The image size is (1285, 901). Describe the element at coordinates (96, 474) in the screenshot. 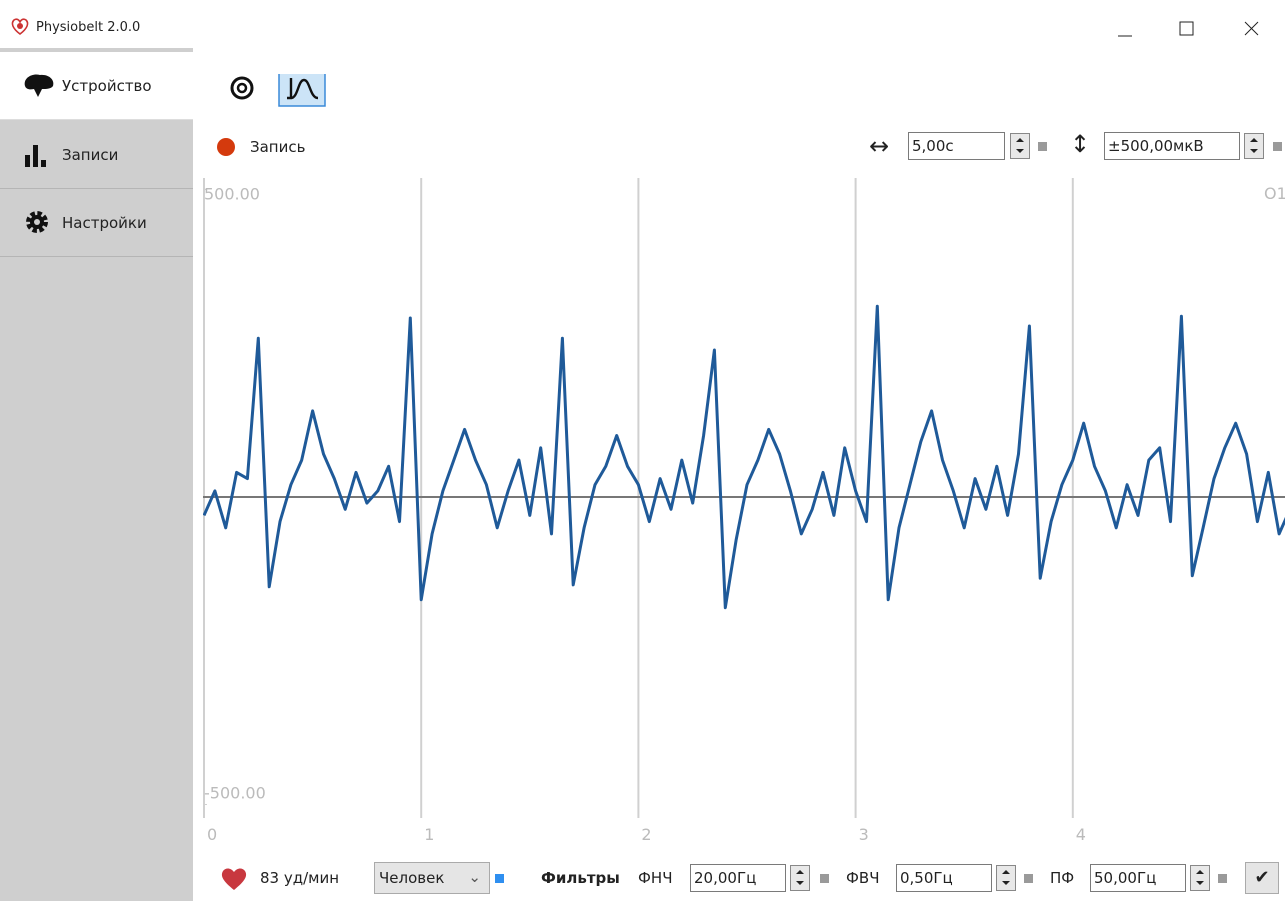

I see `sidebar` at that location.